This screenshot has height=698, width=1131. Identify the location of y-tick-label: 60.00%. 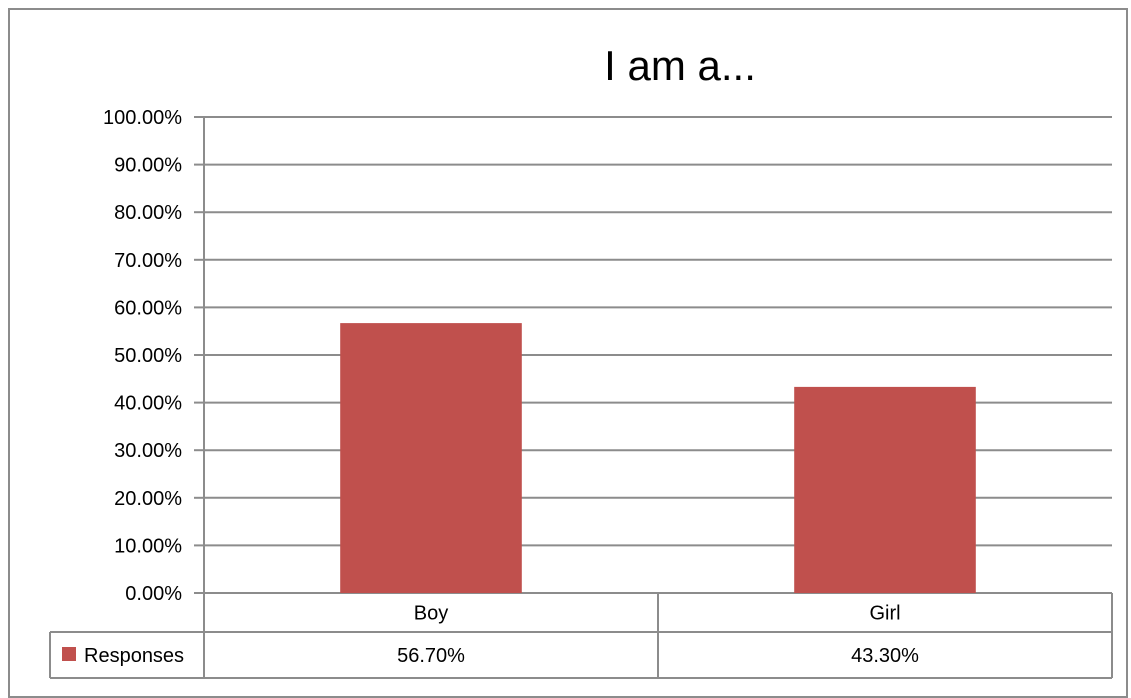
(148, 308).